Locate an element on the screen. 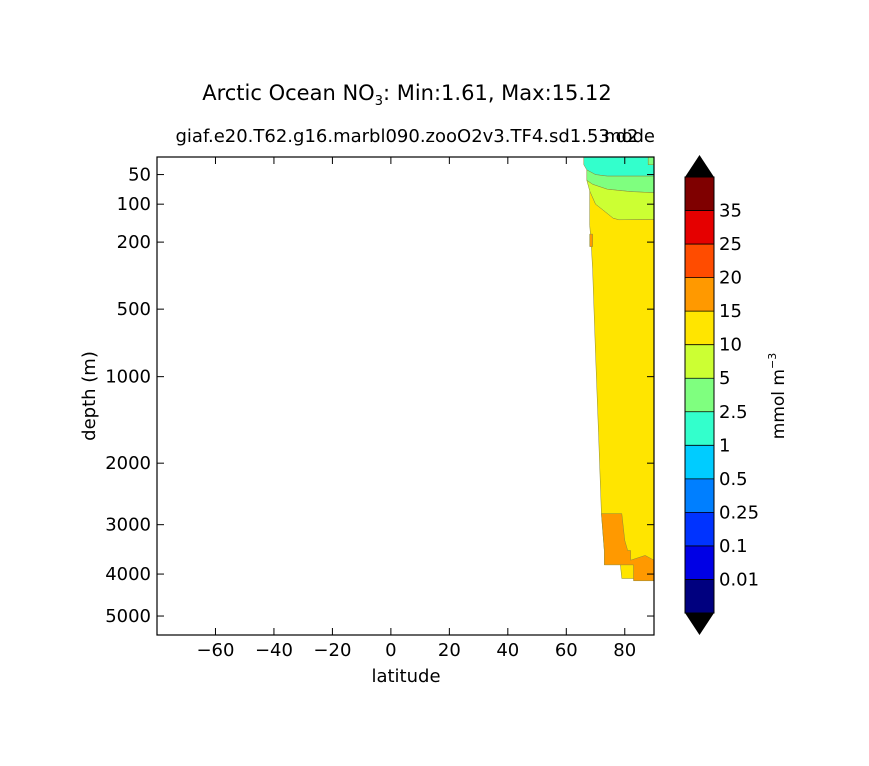 Image resolution: width=869 pixels, height=766 pixels. contour-region-2.5-5 is located at coordinates (619, 166).